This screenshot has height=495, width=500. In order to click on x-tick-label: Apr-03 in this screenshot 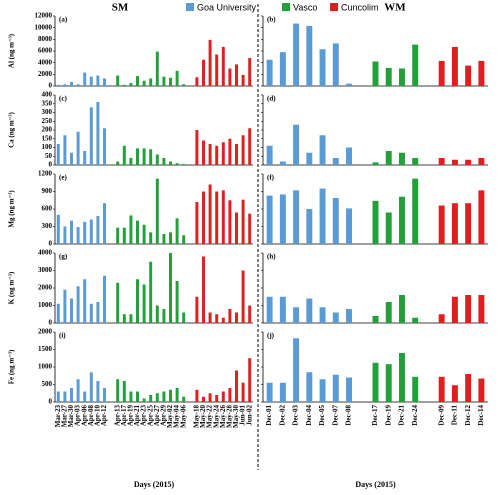, I will do `click(78, 416)`.